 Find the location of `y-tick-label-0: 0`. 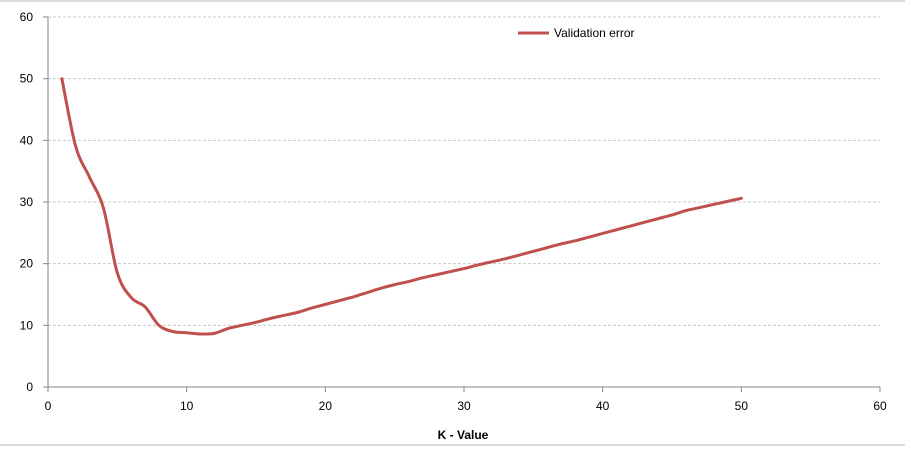

y-tick-label-0: 0 is located at coordinates (29, 387).